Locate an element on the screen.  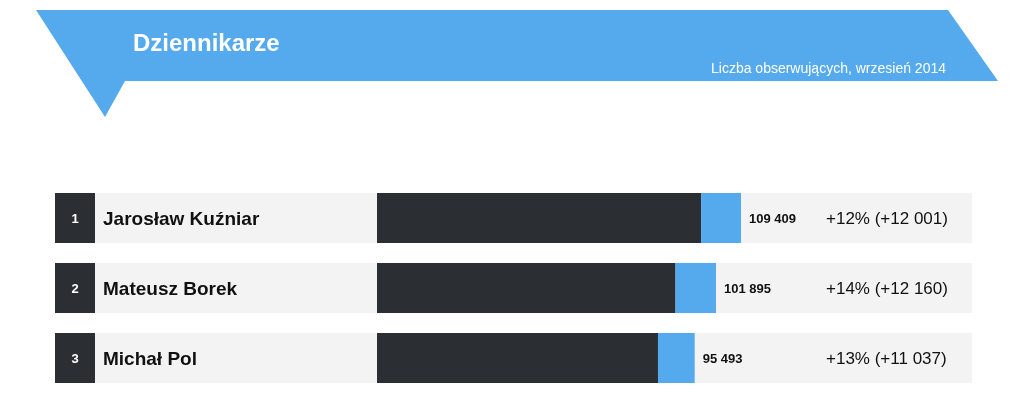
y-tick-label: Jarosław Kuźniar is located at coordinates (181, 218).